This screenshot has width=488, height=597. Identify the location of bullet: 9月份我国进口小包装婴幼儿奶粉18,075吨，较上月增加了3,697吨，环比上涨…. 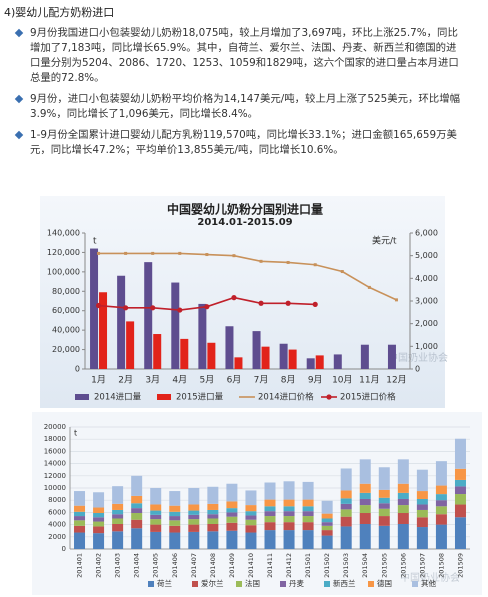
(239, 56).